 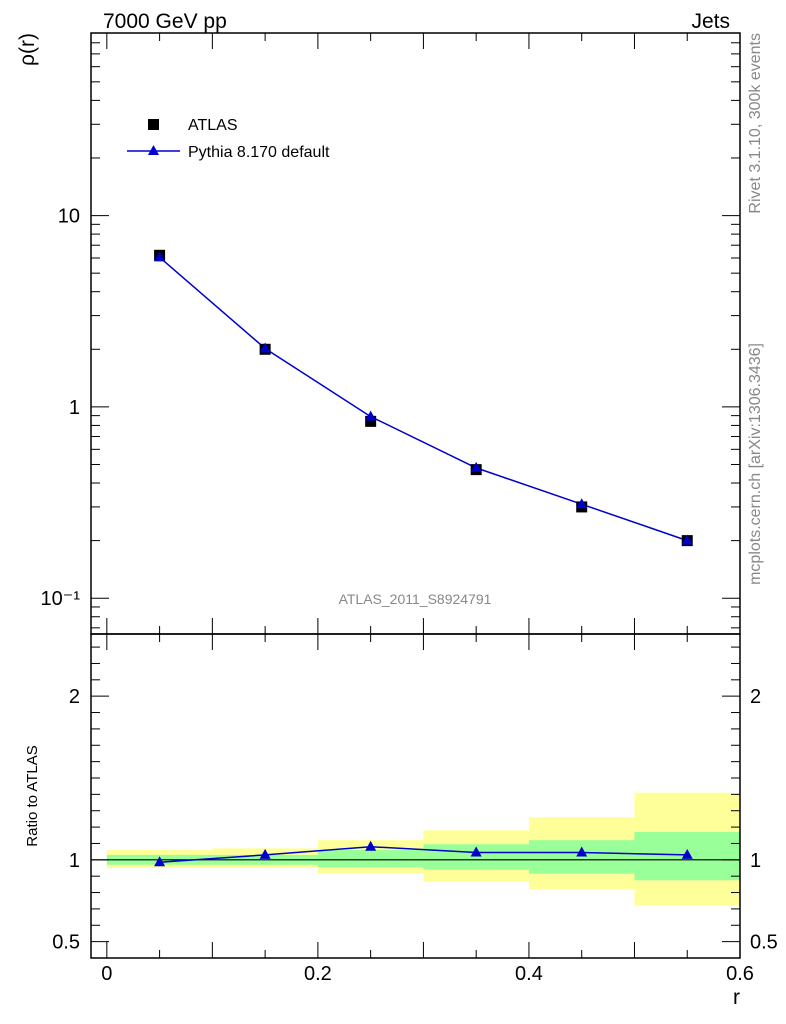 I want to click on atlas-data-point, so click(x=371, y=421).